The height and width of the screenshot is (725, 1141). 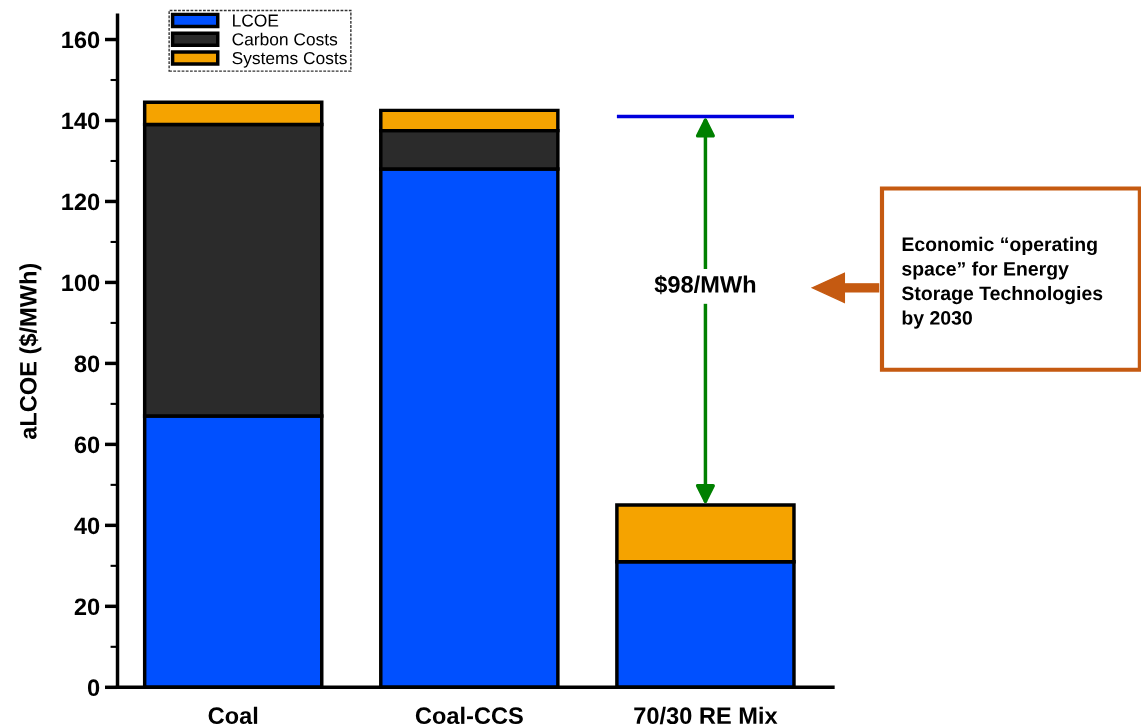 I want to click on y-tick-label: 120, so click(x=81, y=202).